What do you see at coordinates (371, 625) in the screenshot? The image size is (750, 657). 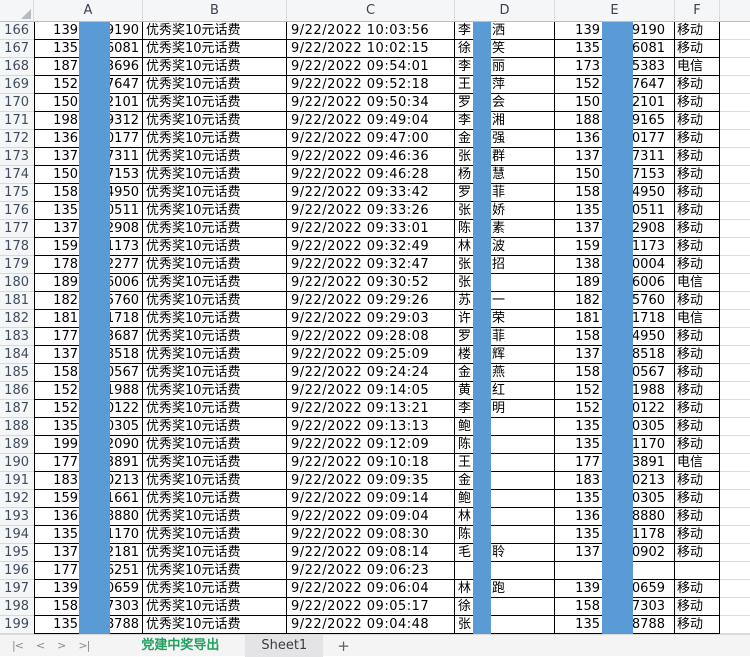 I see `cell-timestamp: 9/22/2022 09:04:48` at bounding box center [371, 625].